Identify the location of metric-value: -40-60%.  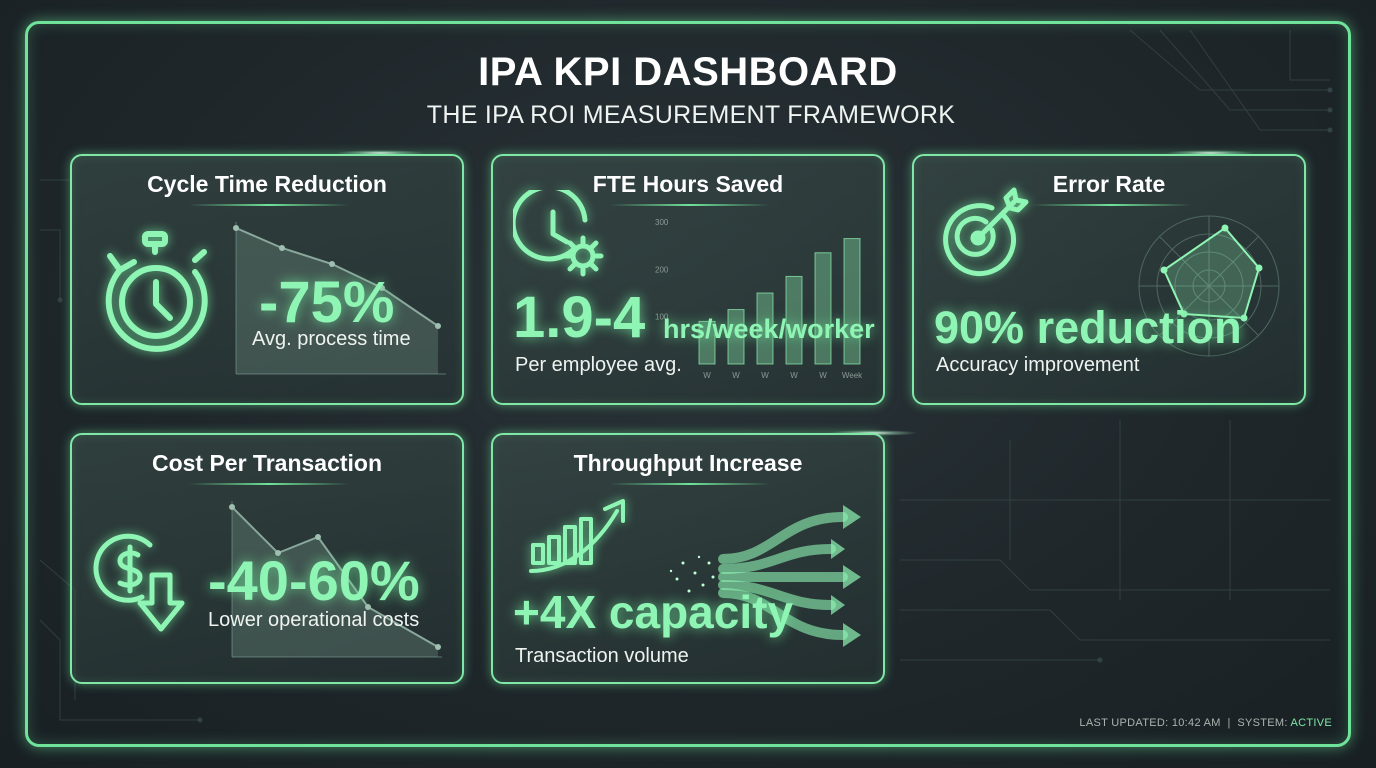
(314, 580).